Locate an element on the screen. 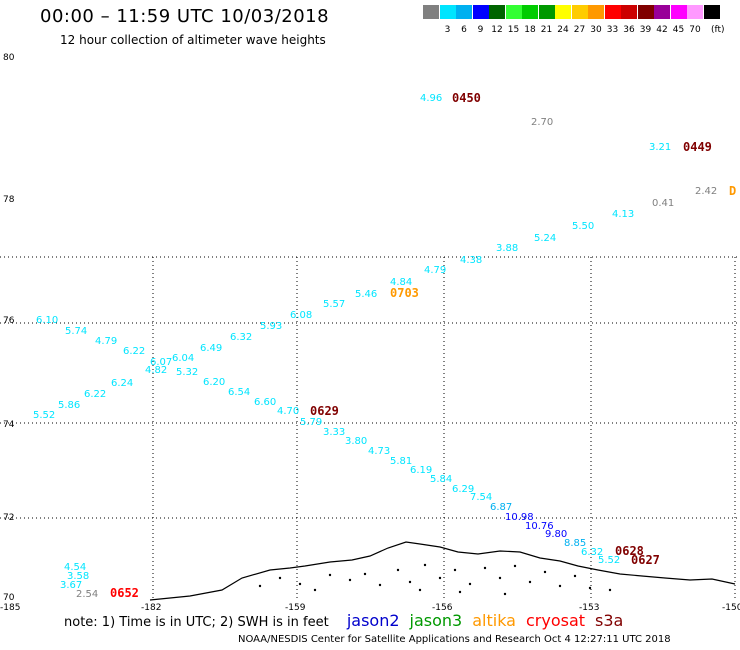  lon-label: -182 is located at coordinates (151, 608).